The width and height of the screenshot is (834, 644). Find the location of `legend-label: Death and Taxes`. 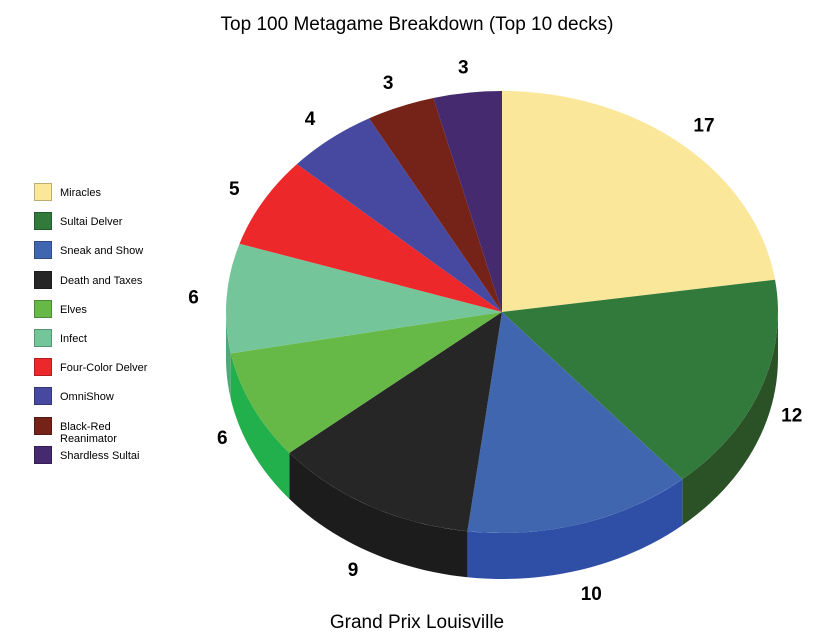

legend-label: Death and Taxes is located at coordinates (101, 280).